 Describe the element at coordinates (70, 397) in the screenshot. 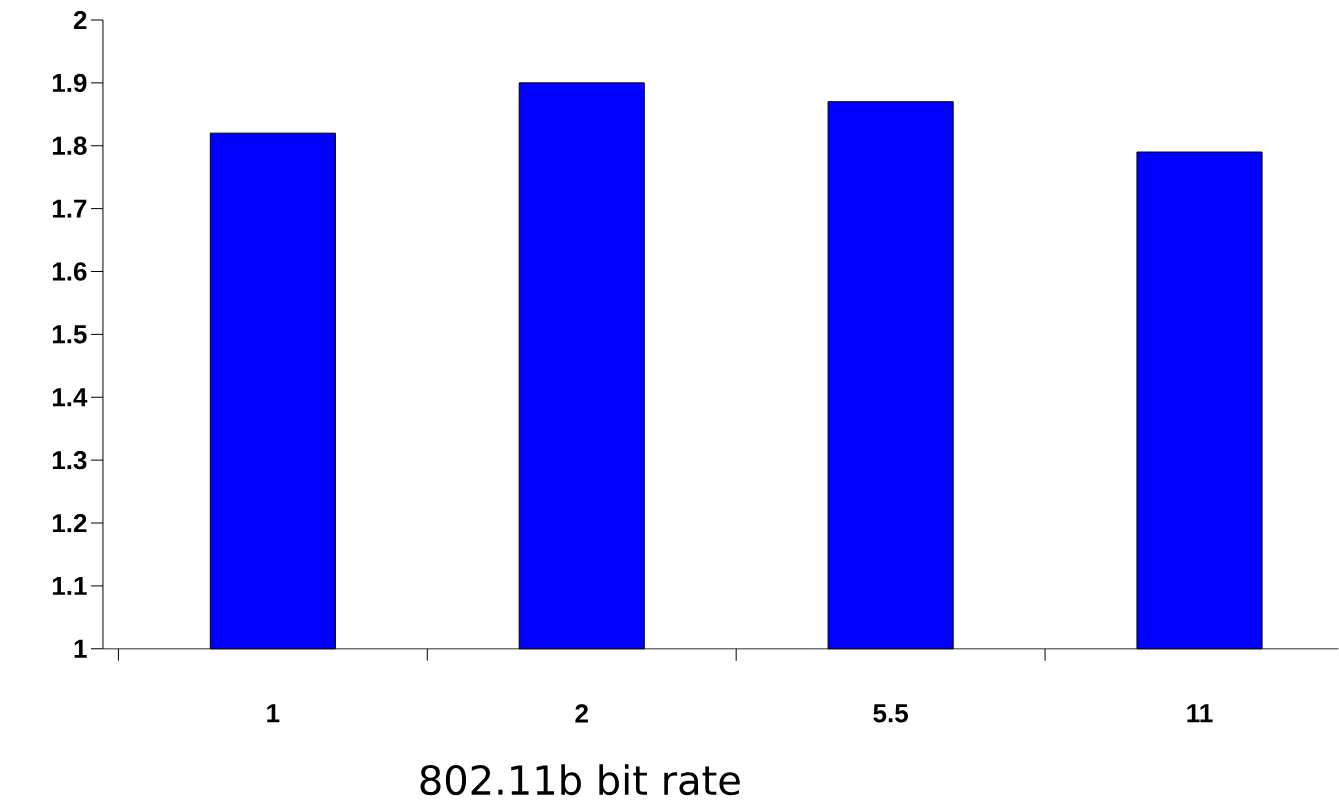

I see `y-tick-label: 1.4` at that location.